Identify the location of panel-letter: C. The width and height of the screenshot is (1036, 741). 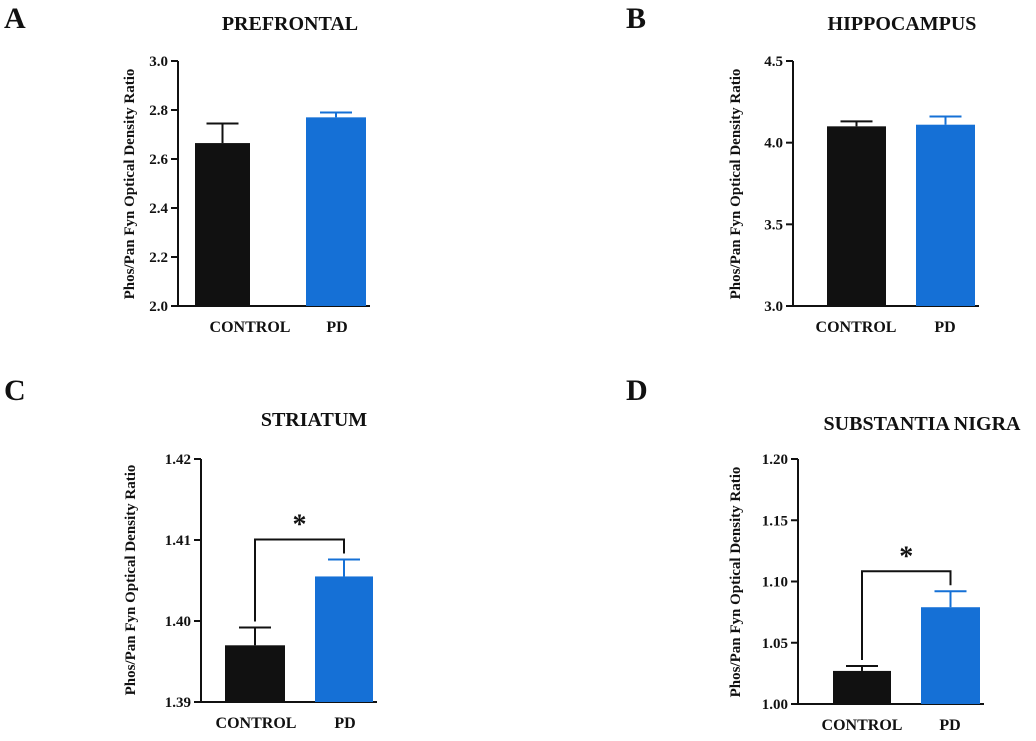
(15, 390).